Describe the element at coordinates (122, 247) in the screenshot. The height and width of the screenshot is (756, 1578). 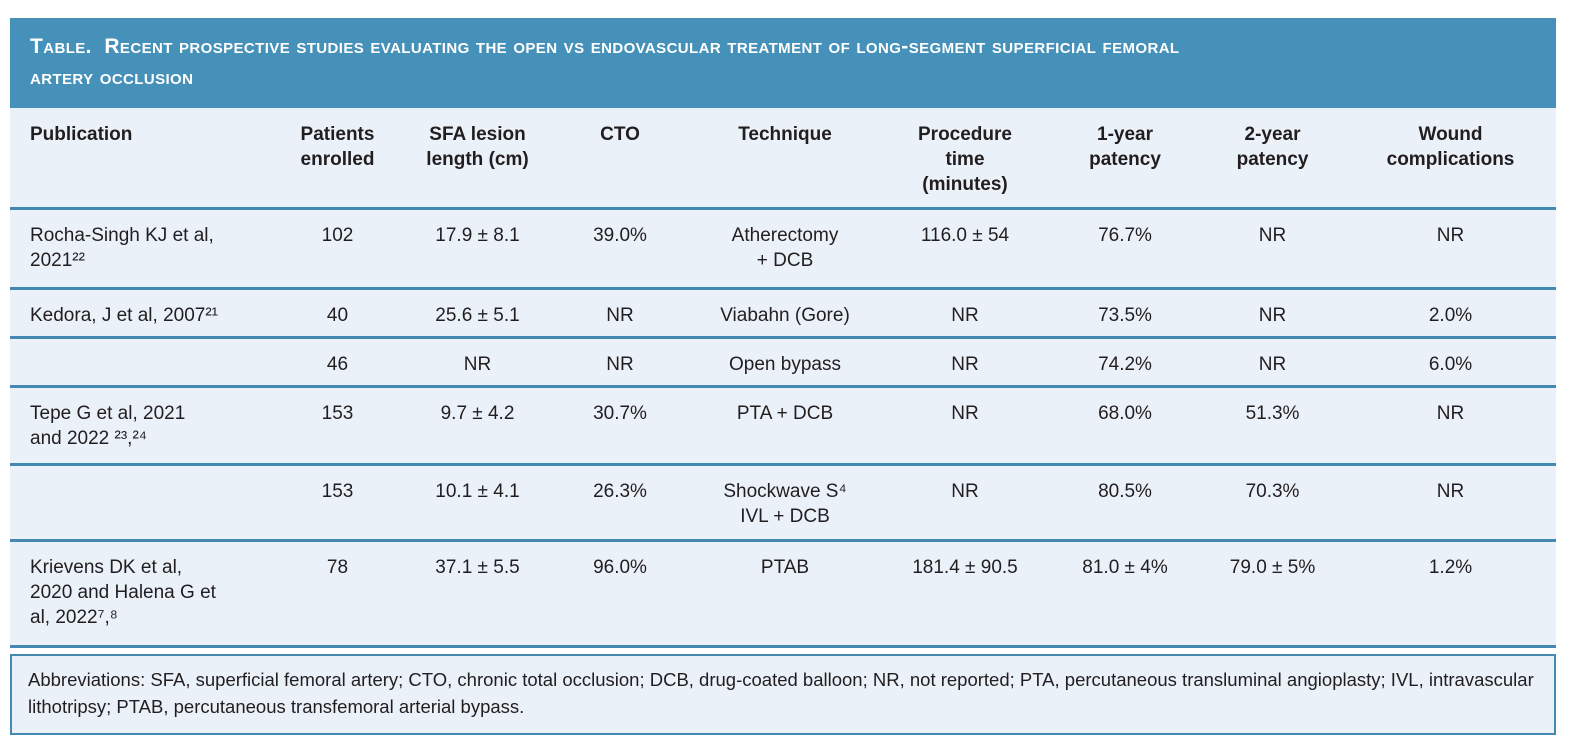
I see `cell-publication: Rocha-Singh KJ et al, 2021²²` at that location.